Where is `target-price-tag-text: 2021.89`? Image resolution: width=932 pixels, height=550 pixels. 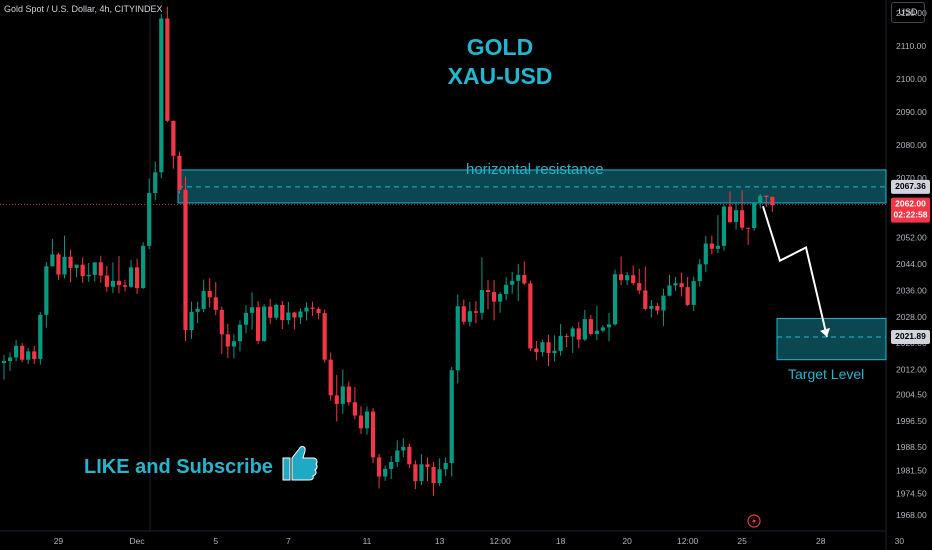 target-price-tag-text: 2021.89 is located at coordinates (910, 336).